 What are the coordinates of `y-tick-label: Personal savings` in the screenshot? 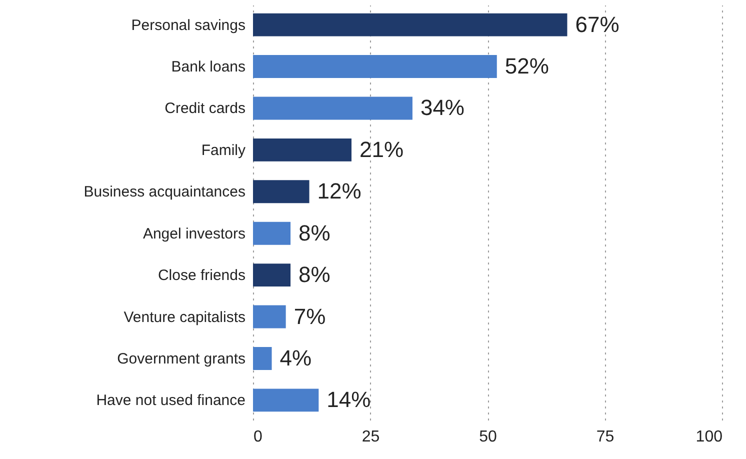 It's located at (188, 25).